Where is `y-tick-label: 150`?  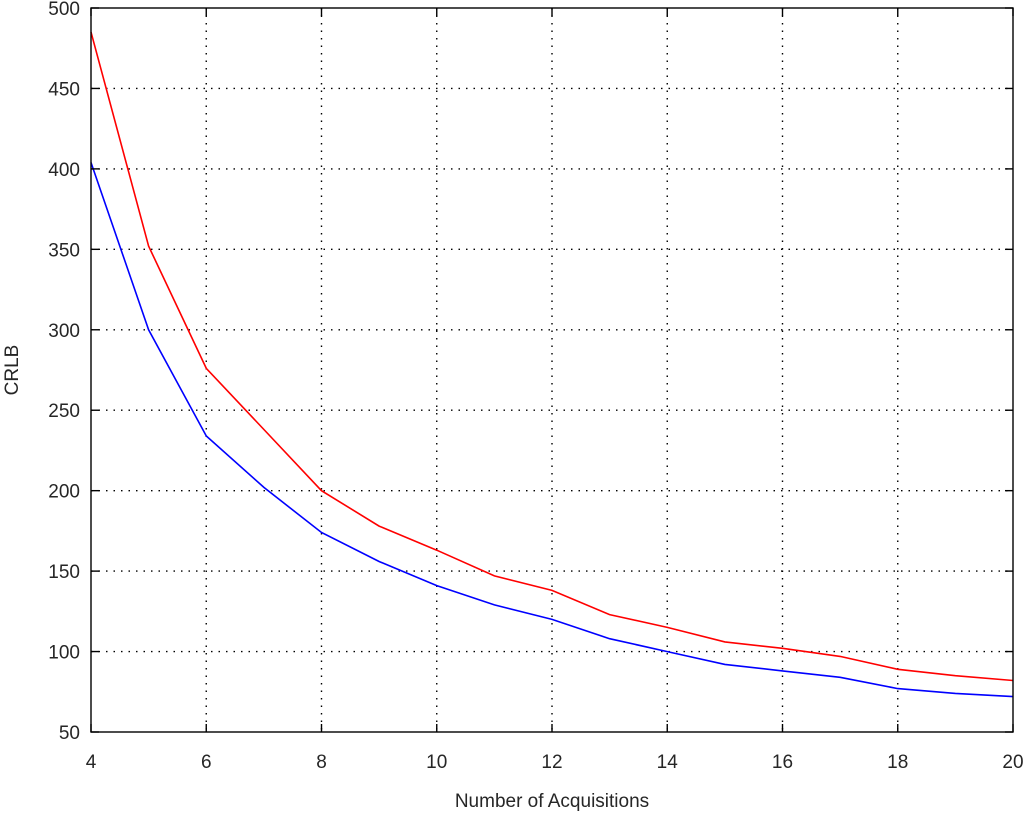 y-tick-label: 150 is located at coordinates (64, 572).